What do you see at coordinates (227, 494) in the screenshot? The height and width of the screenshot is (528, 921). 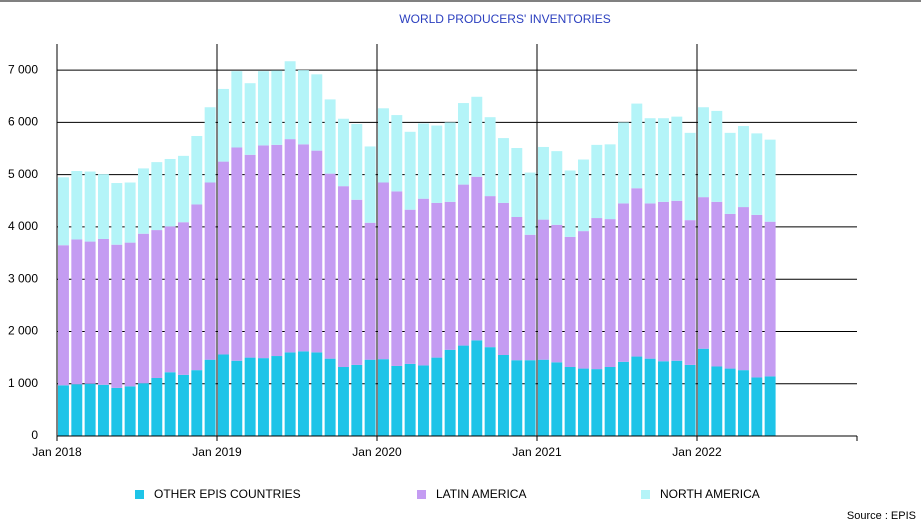 I see `legend-label: OTHER EPIS COUNTRIES` at bounding box center [227, 494].